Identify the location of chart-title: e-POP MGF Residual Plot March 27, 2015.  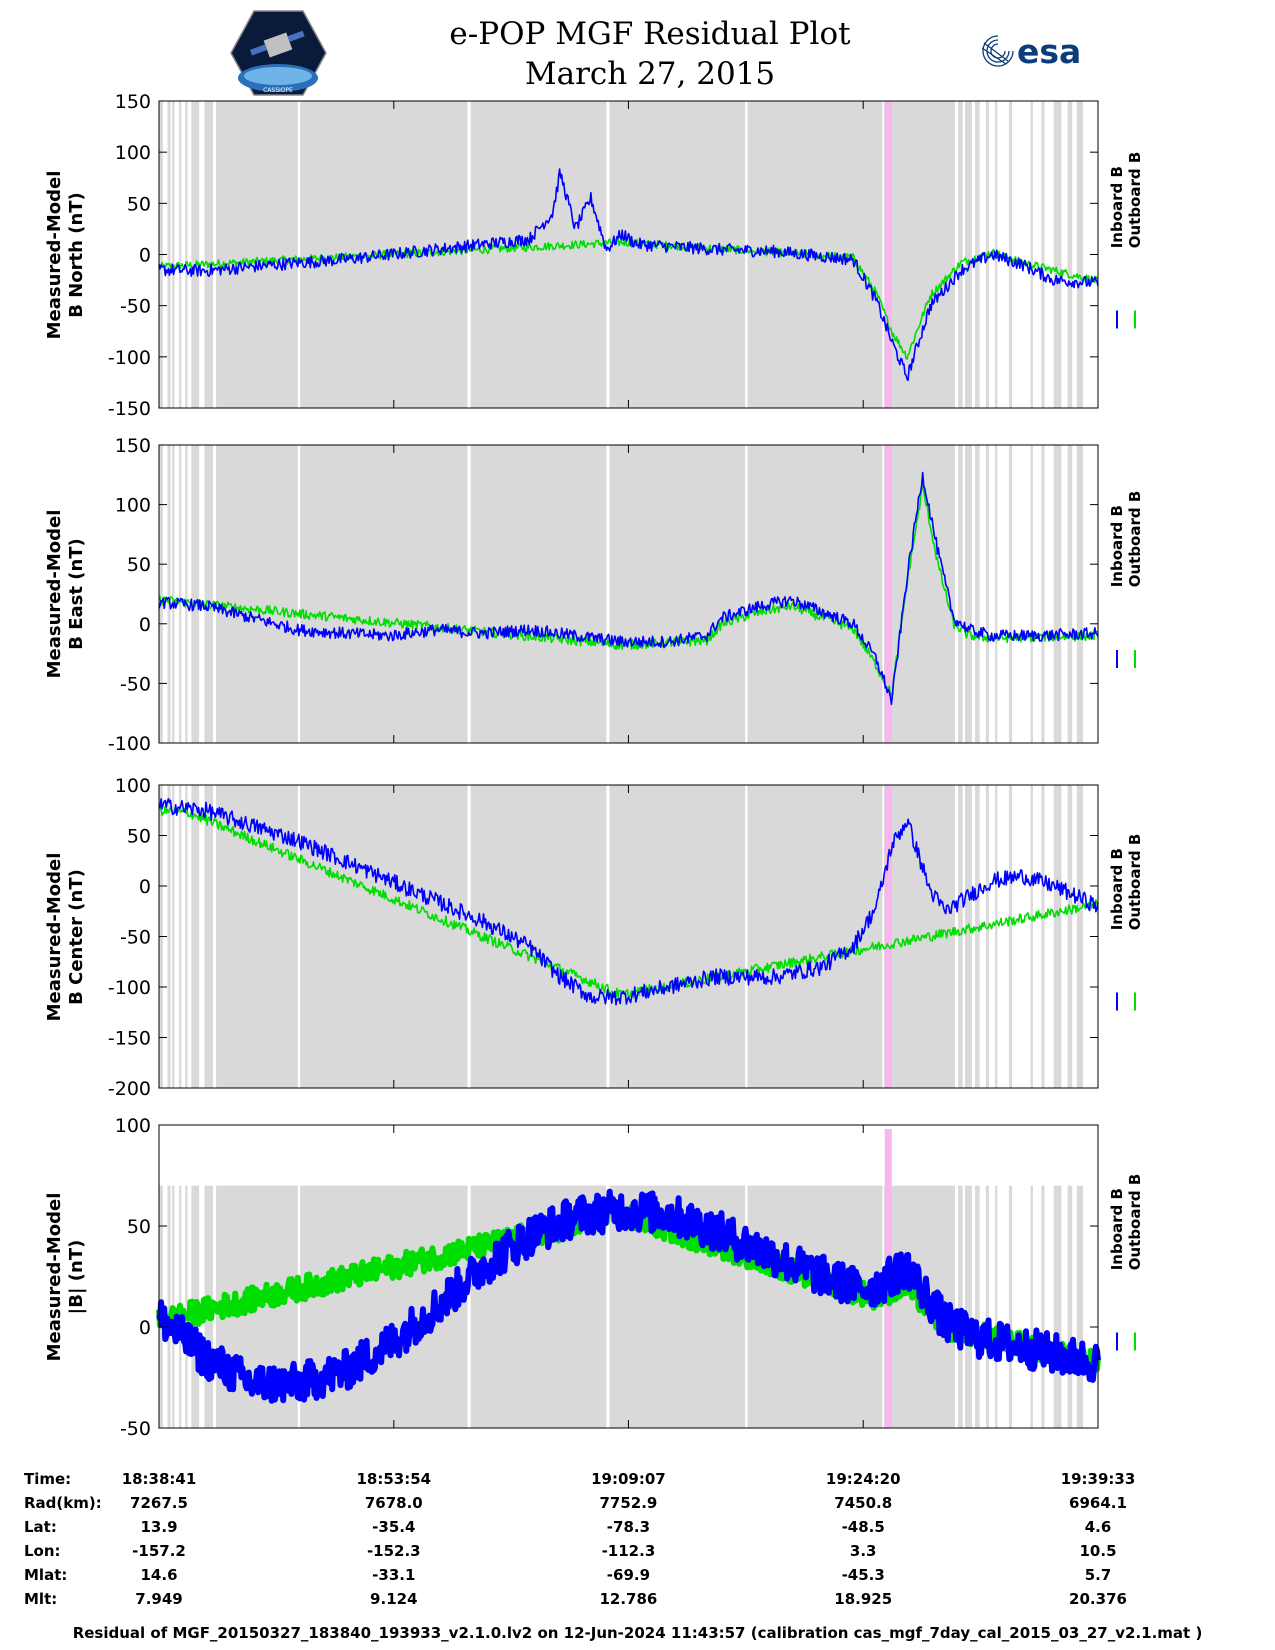
(650, 54).